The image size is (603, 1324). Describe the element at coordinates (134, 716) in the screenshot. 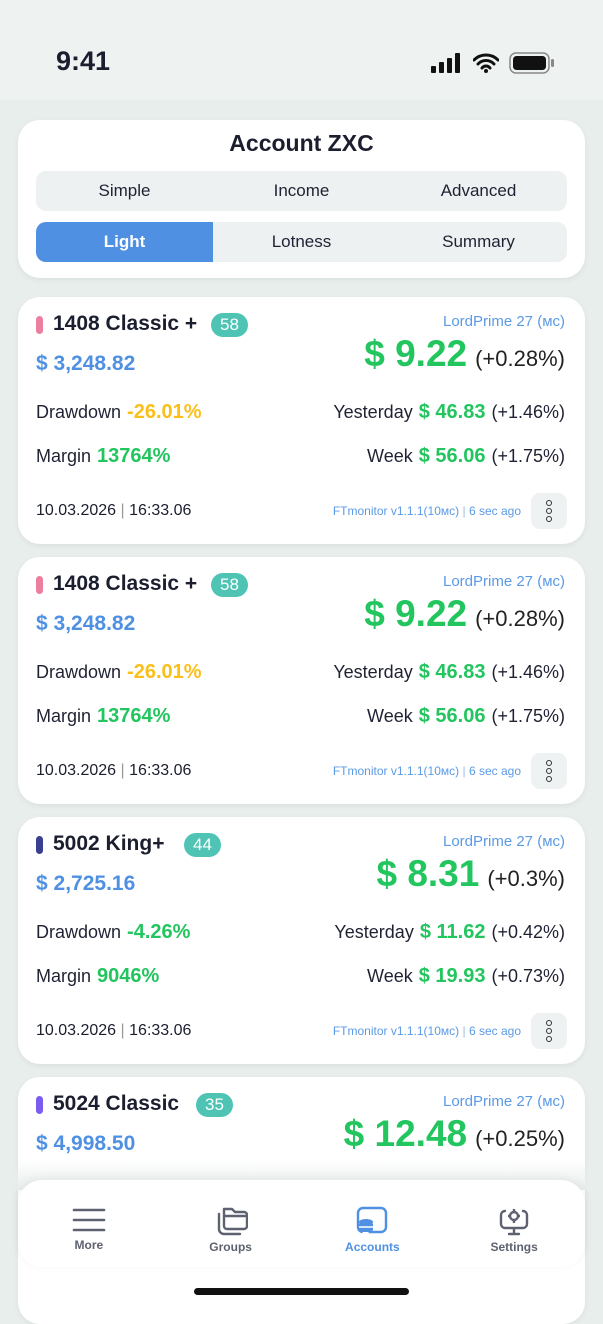

I see `margin-value: 13764%` at that location.